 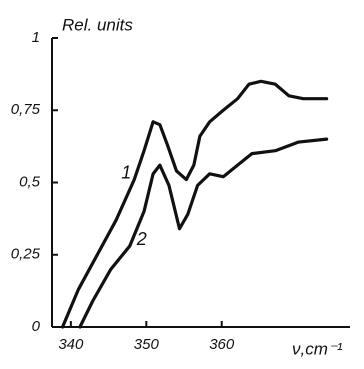 What do you see at coordinates (36, 37) in the screenshot?
I see `y-tick-label: 1` at bounding box center [36, 37].